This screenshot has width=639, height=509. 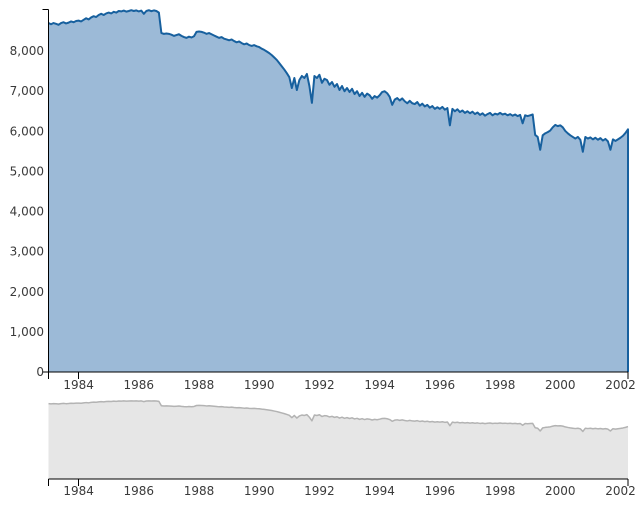 What do you see at coordinates (139, 491) in the screenshot?
I see `navigator-x-tick-label: 1986` at bounding box center [139, 491].